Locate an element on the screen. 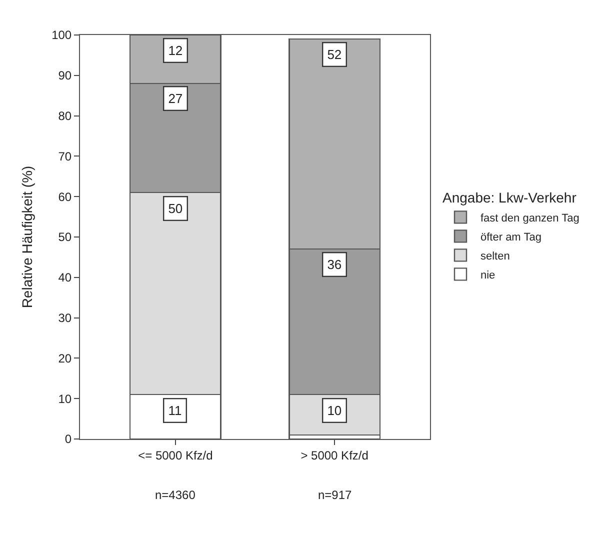  y-tick-label: 50 is located at coordinates (65, 237).